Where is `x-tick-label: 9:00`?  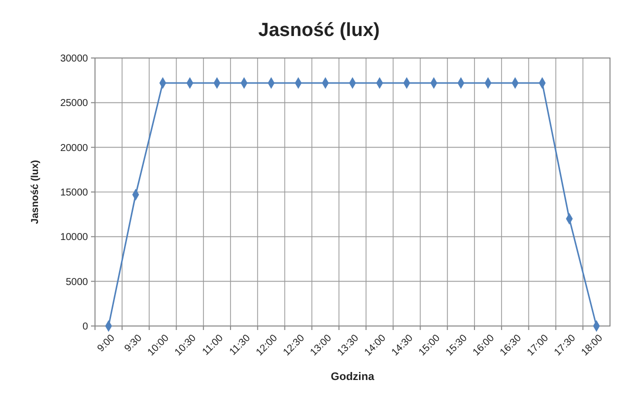 x-tick-label: 9:00 is located at coordinates (107, 343).